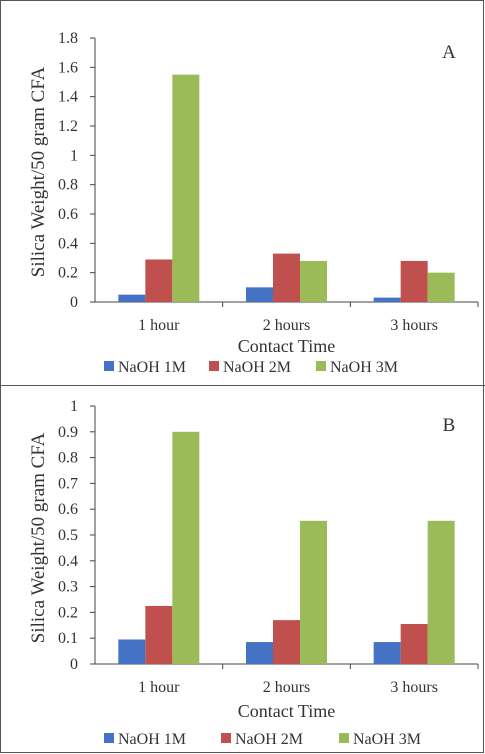 The width and height of the screenshot is (485, 754). I want to click on y-tick-label: 1.8, so click(68, 38).